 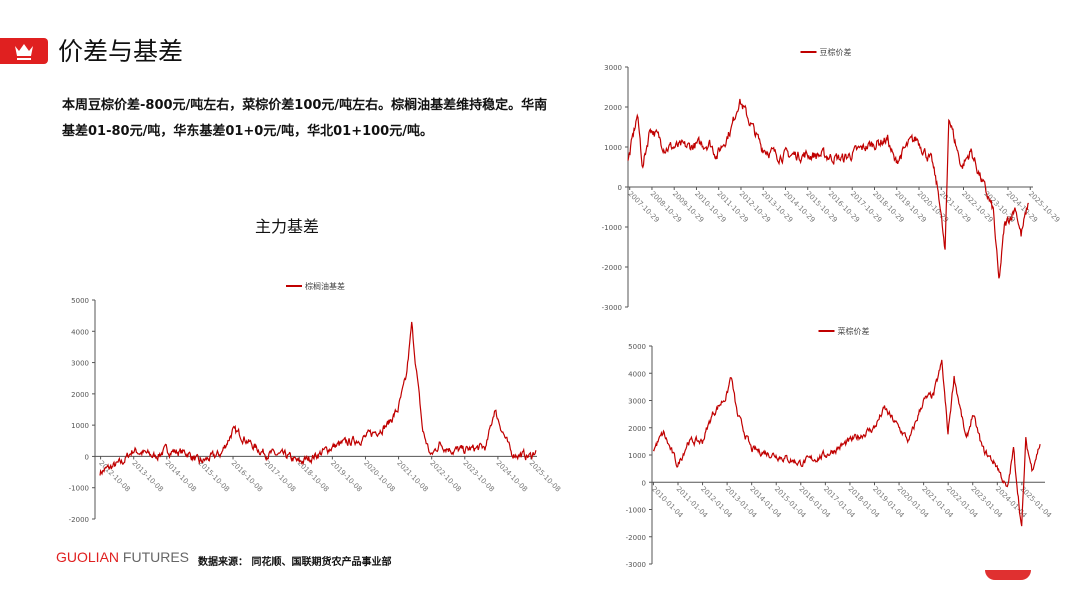 I want to click on data-source: 数据来源： 同花顺、国联期货农产品事业部, so click(x=295, y=562).